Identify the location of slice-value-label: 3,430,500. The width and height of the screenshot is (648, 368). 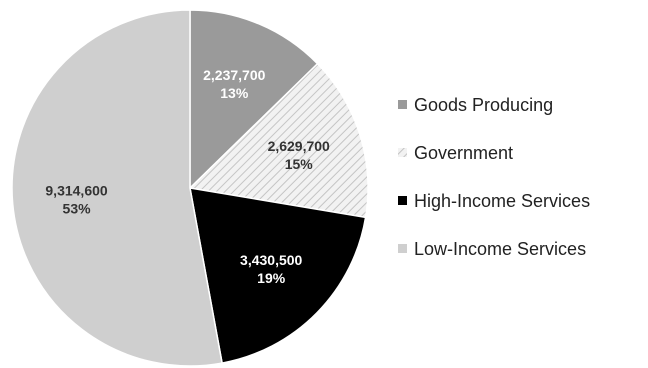
(271, 260).